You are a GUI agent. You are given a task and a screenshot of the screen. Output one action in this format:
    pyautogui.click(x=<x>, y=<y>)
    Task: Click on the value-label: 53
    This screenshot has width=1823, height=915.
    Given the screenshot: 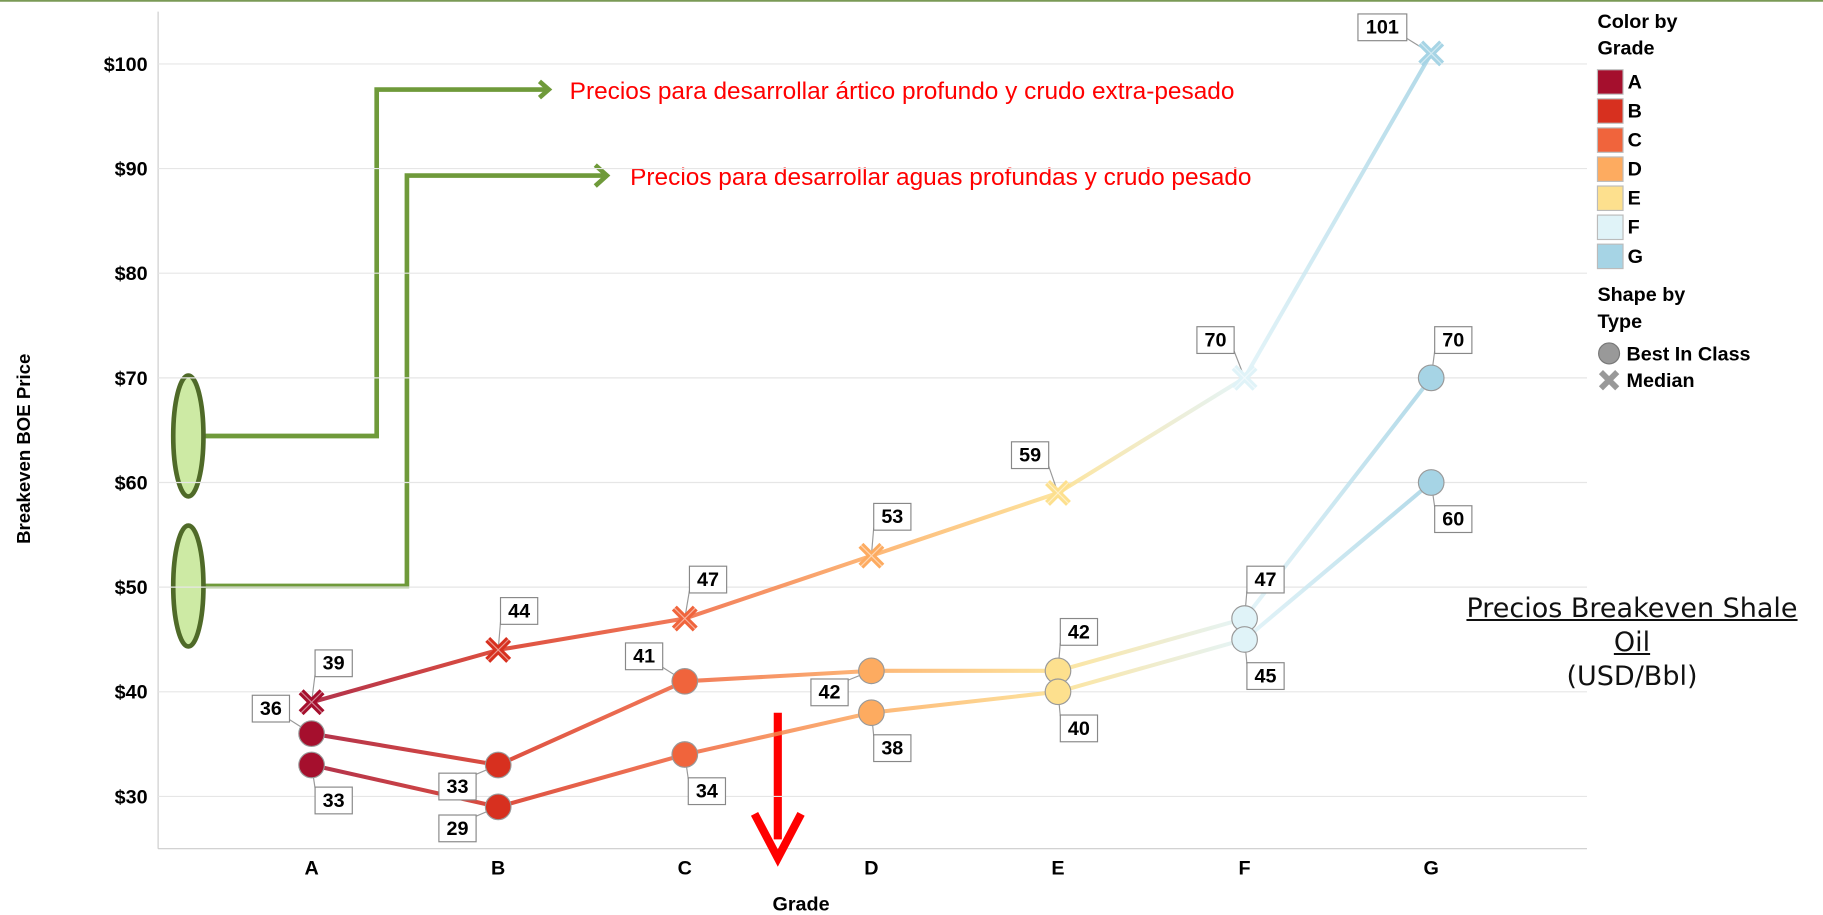 What is the action you would take?
    pyautogui.click(x=892, y=517)
    